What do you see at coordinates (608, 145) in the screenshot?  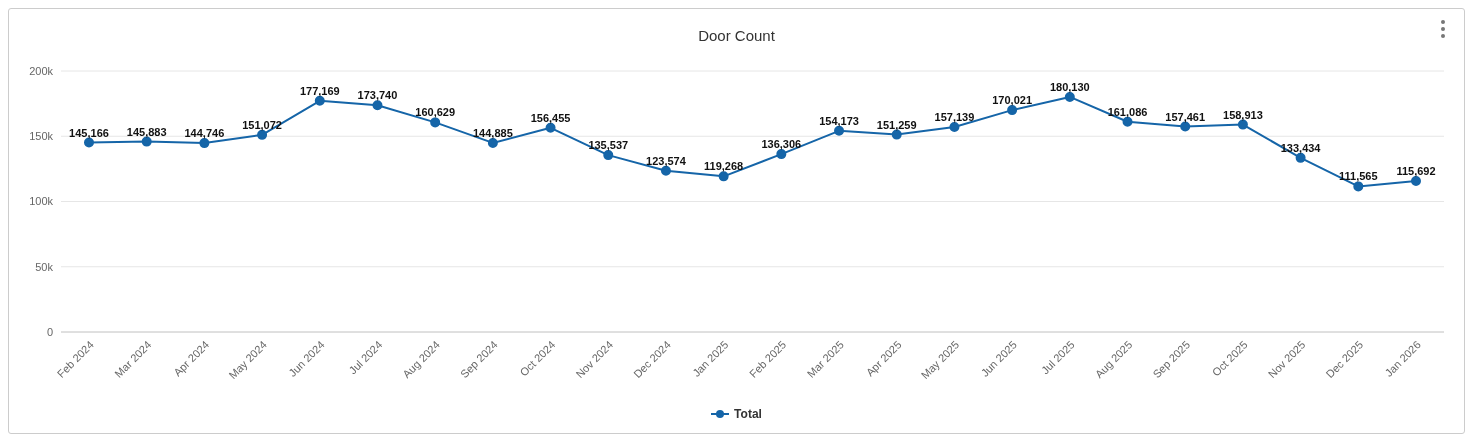 I see `data-label: 135,537` at bounding box center [608, 145].